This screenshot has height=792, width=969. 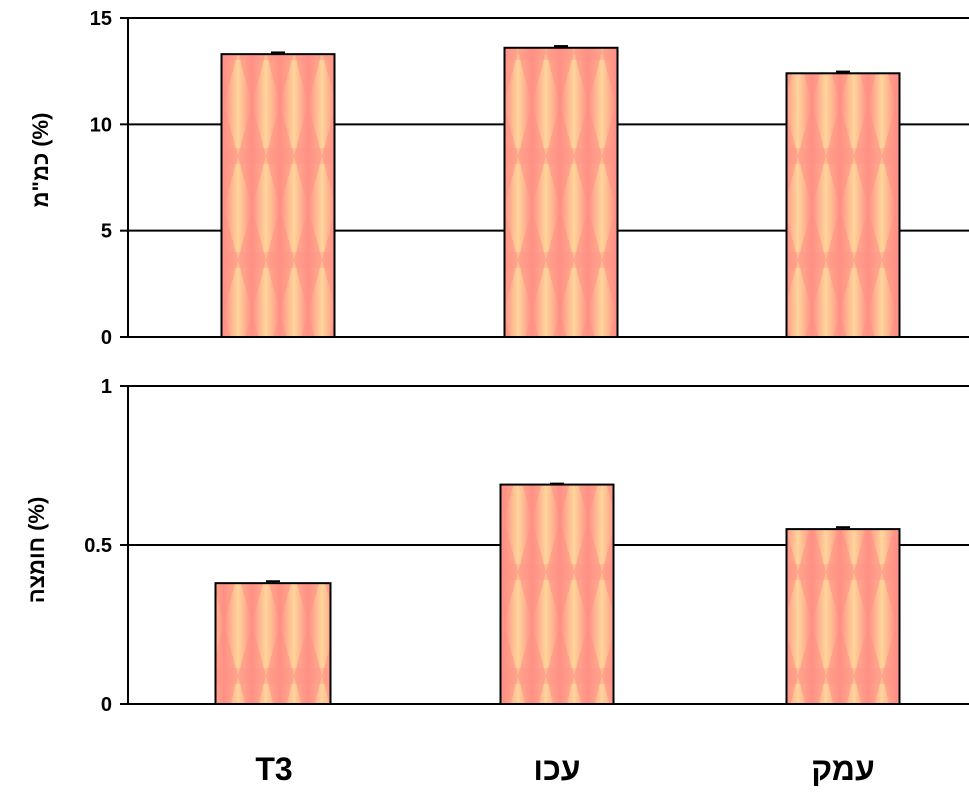 I want to click on y-tick-label-top: 10, so click(x=101, y=125).